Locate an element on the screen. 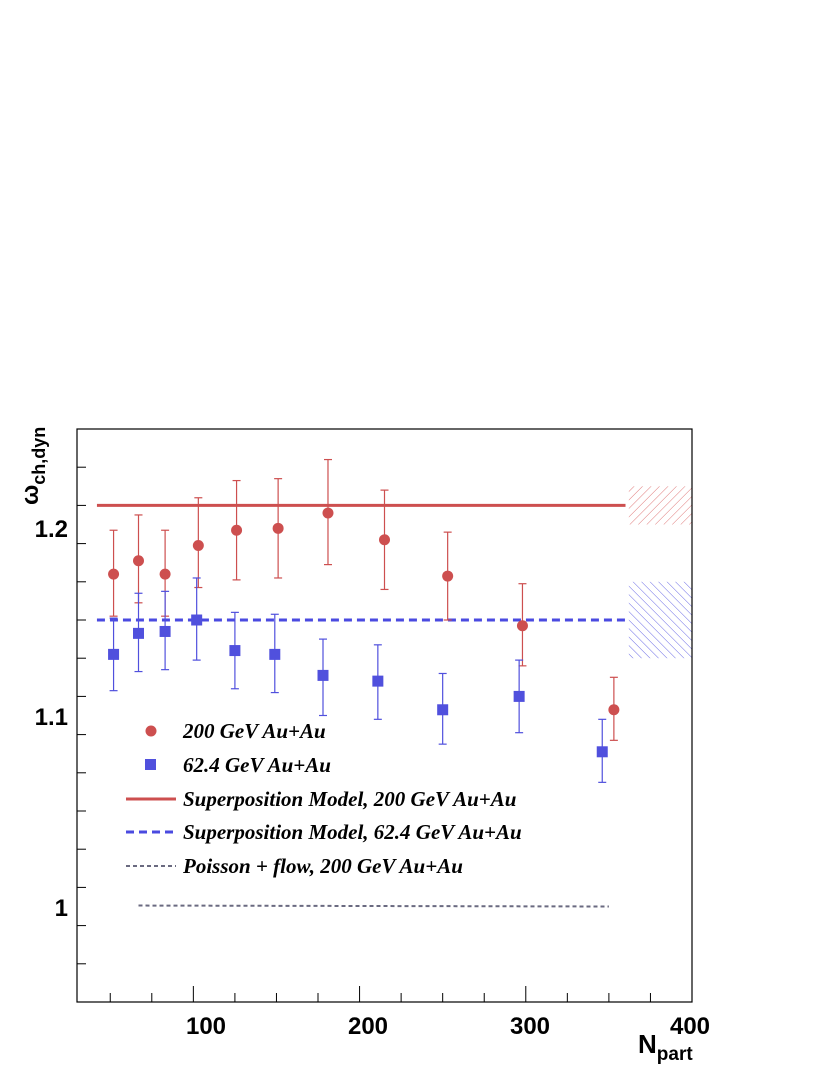  y-tick-label: 1 is located at coordinates (61, 908).